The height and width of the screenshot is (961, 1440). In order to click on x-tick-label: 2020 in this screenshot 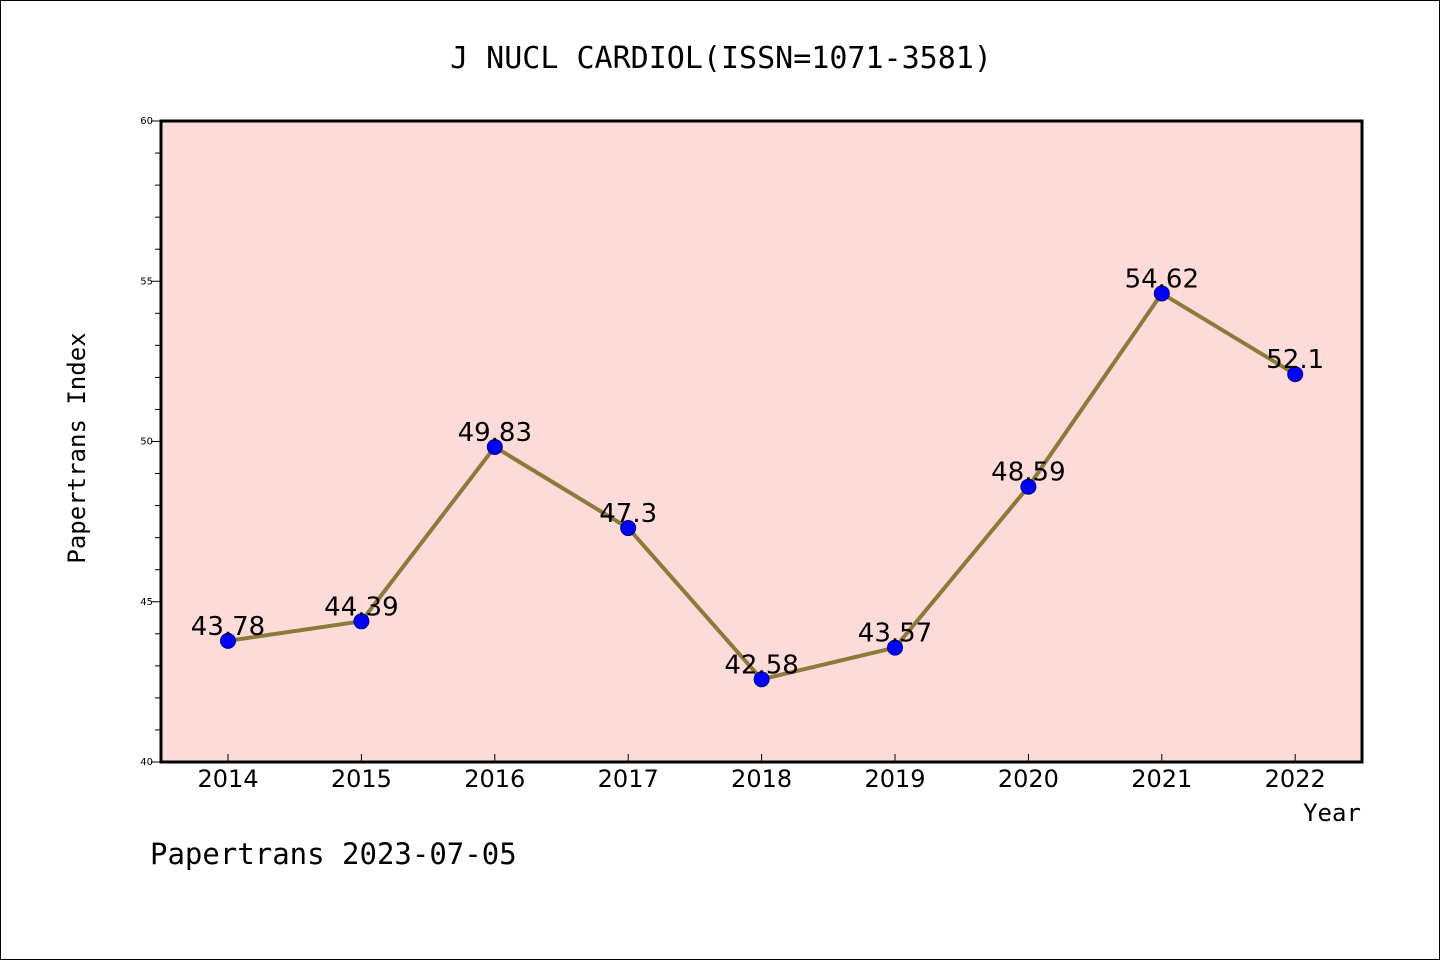, I will do `click(1028, 779)`.